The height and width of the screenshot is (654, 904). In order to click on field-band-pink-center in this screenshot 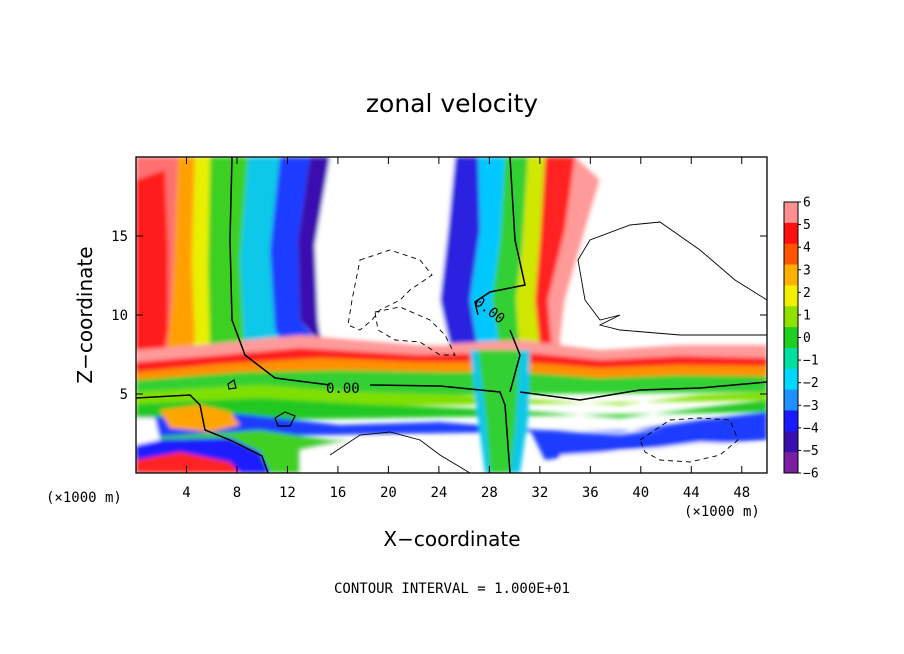, I will do `click(574, 253)`.